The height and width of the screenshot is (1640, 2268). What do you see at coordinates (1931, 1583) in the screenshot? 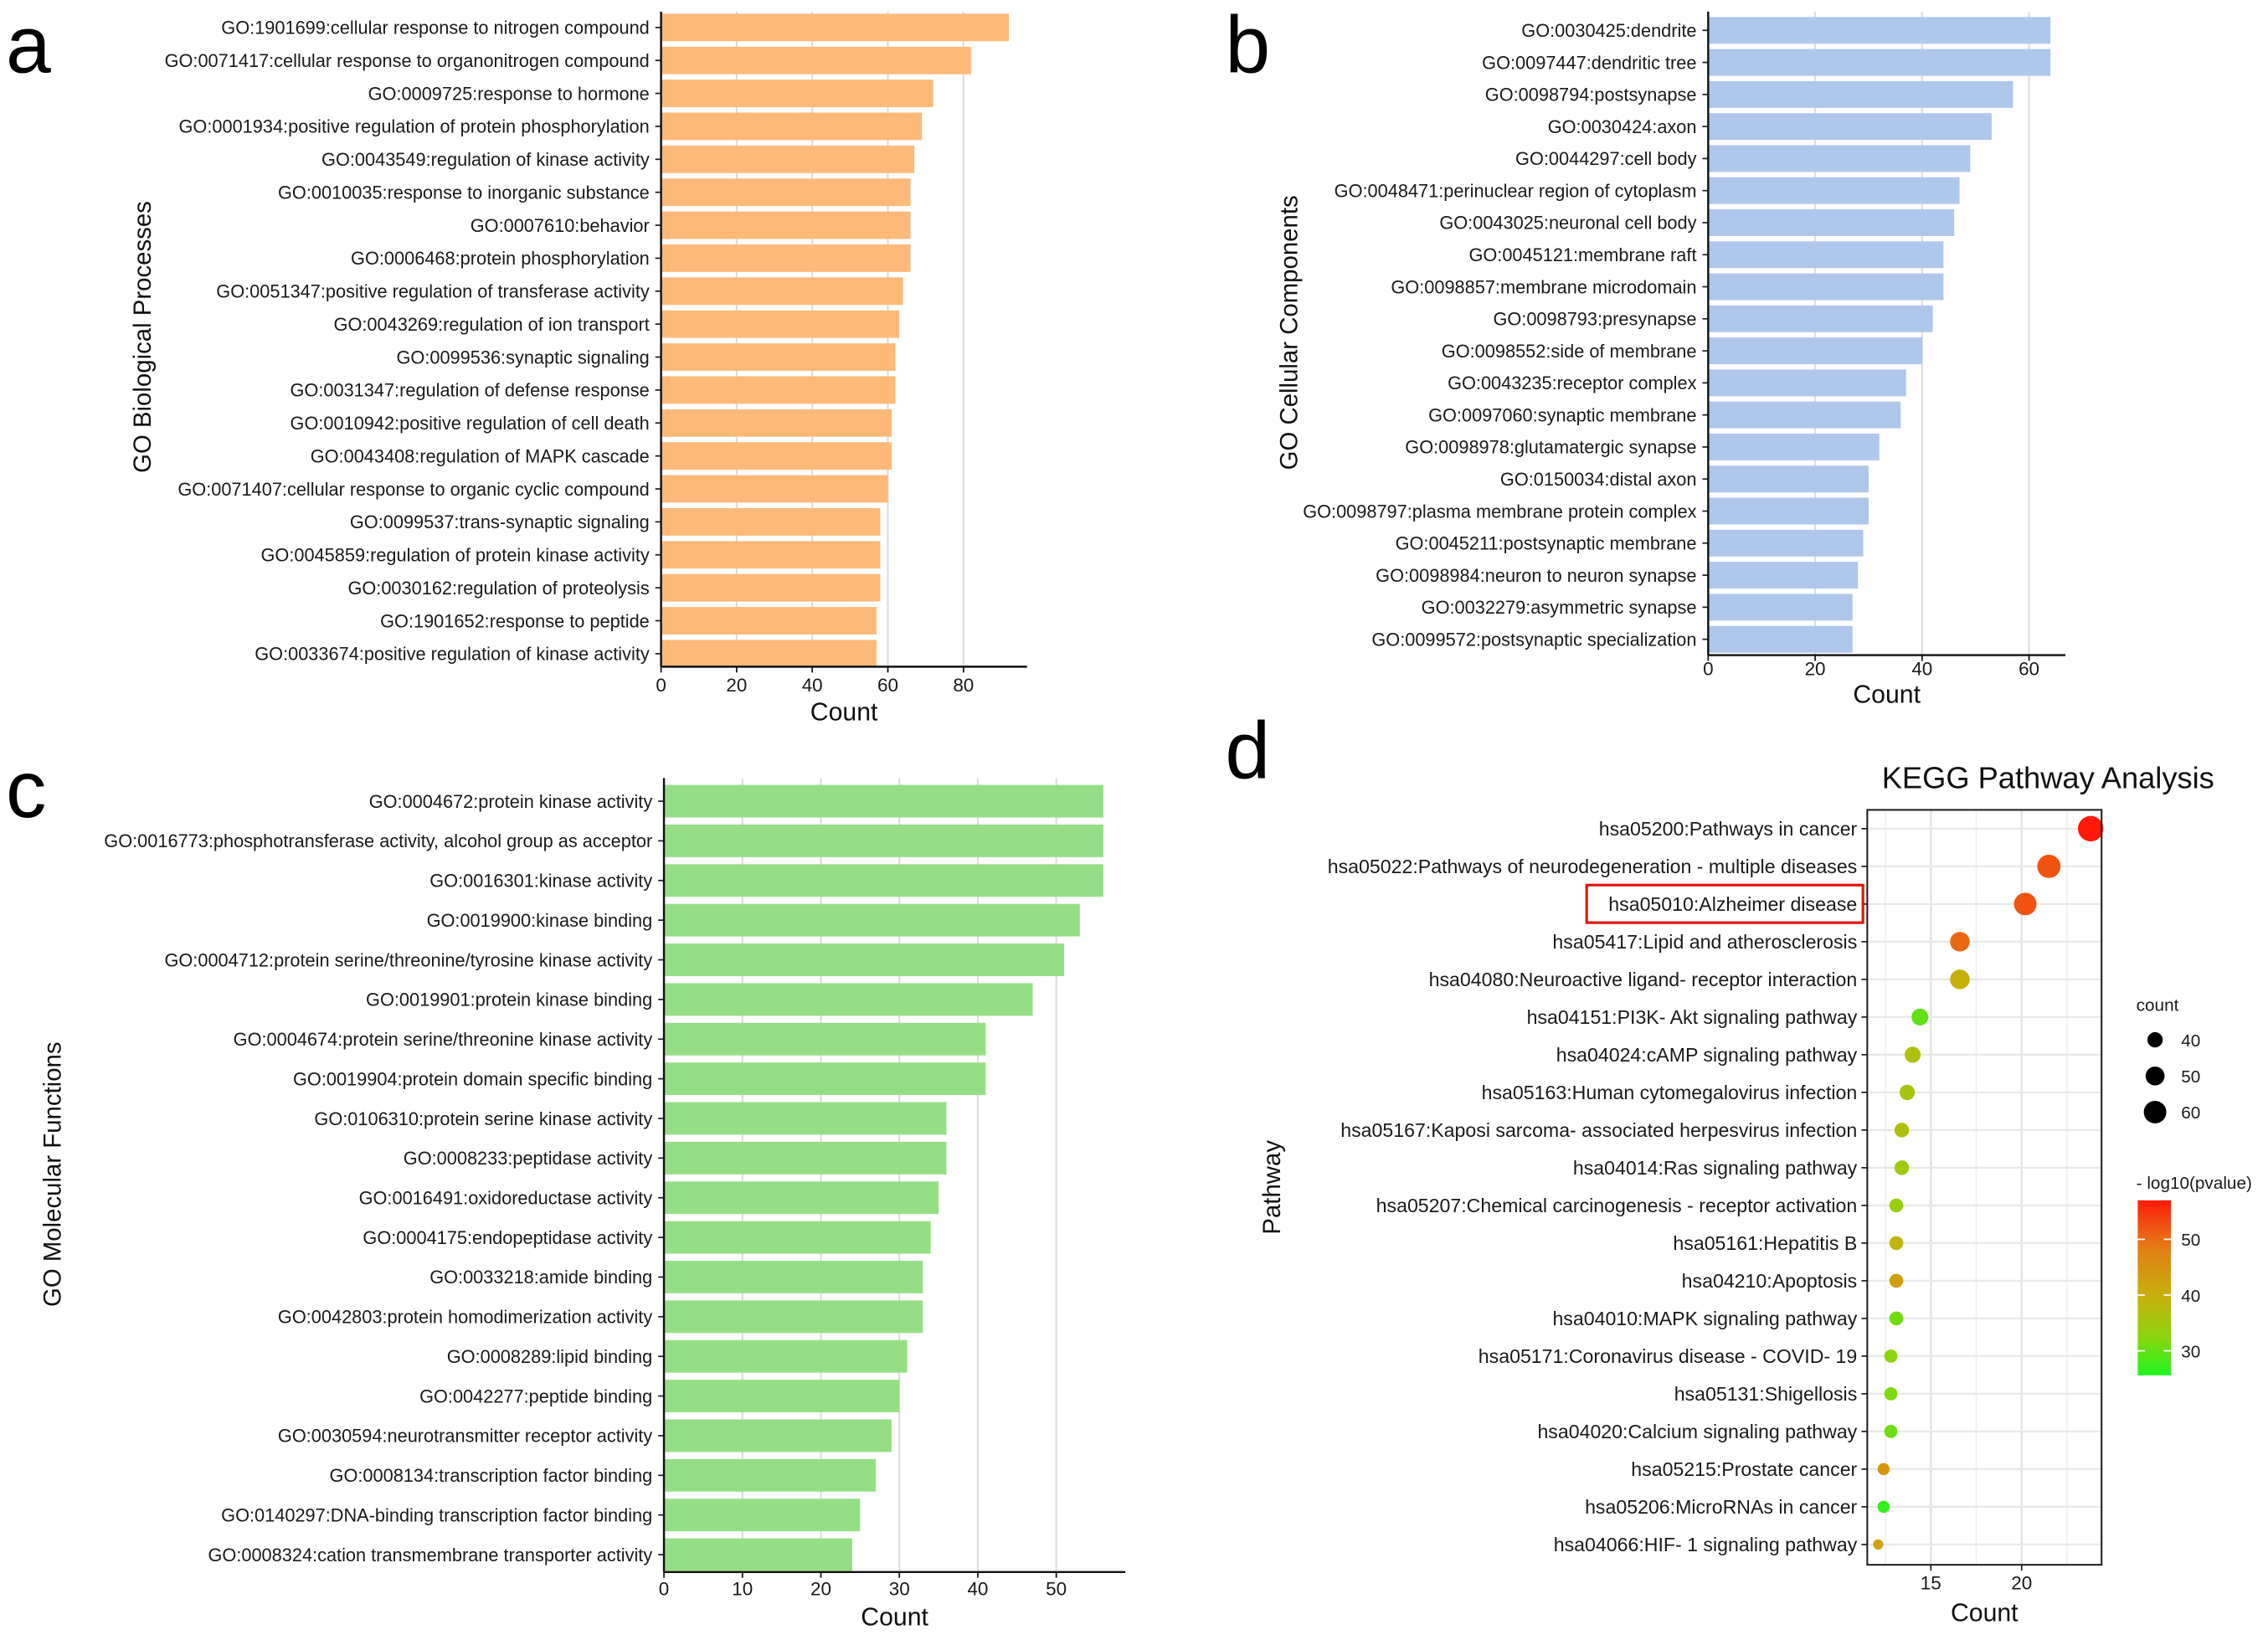
I see `x-tick-label: 15` at bounding box center [1931, 1583].